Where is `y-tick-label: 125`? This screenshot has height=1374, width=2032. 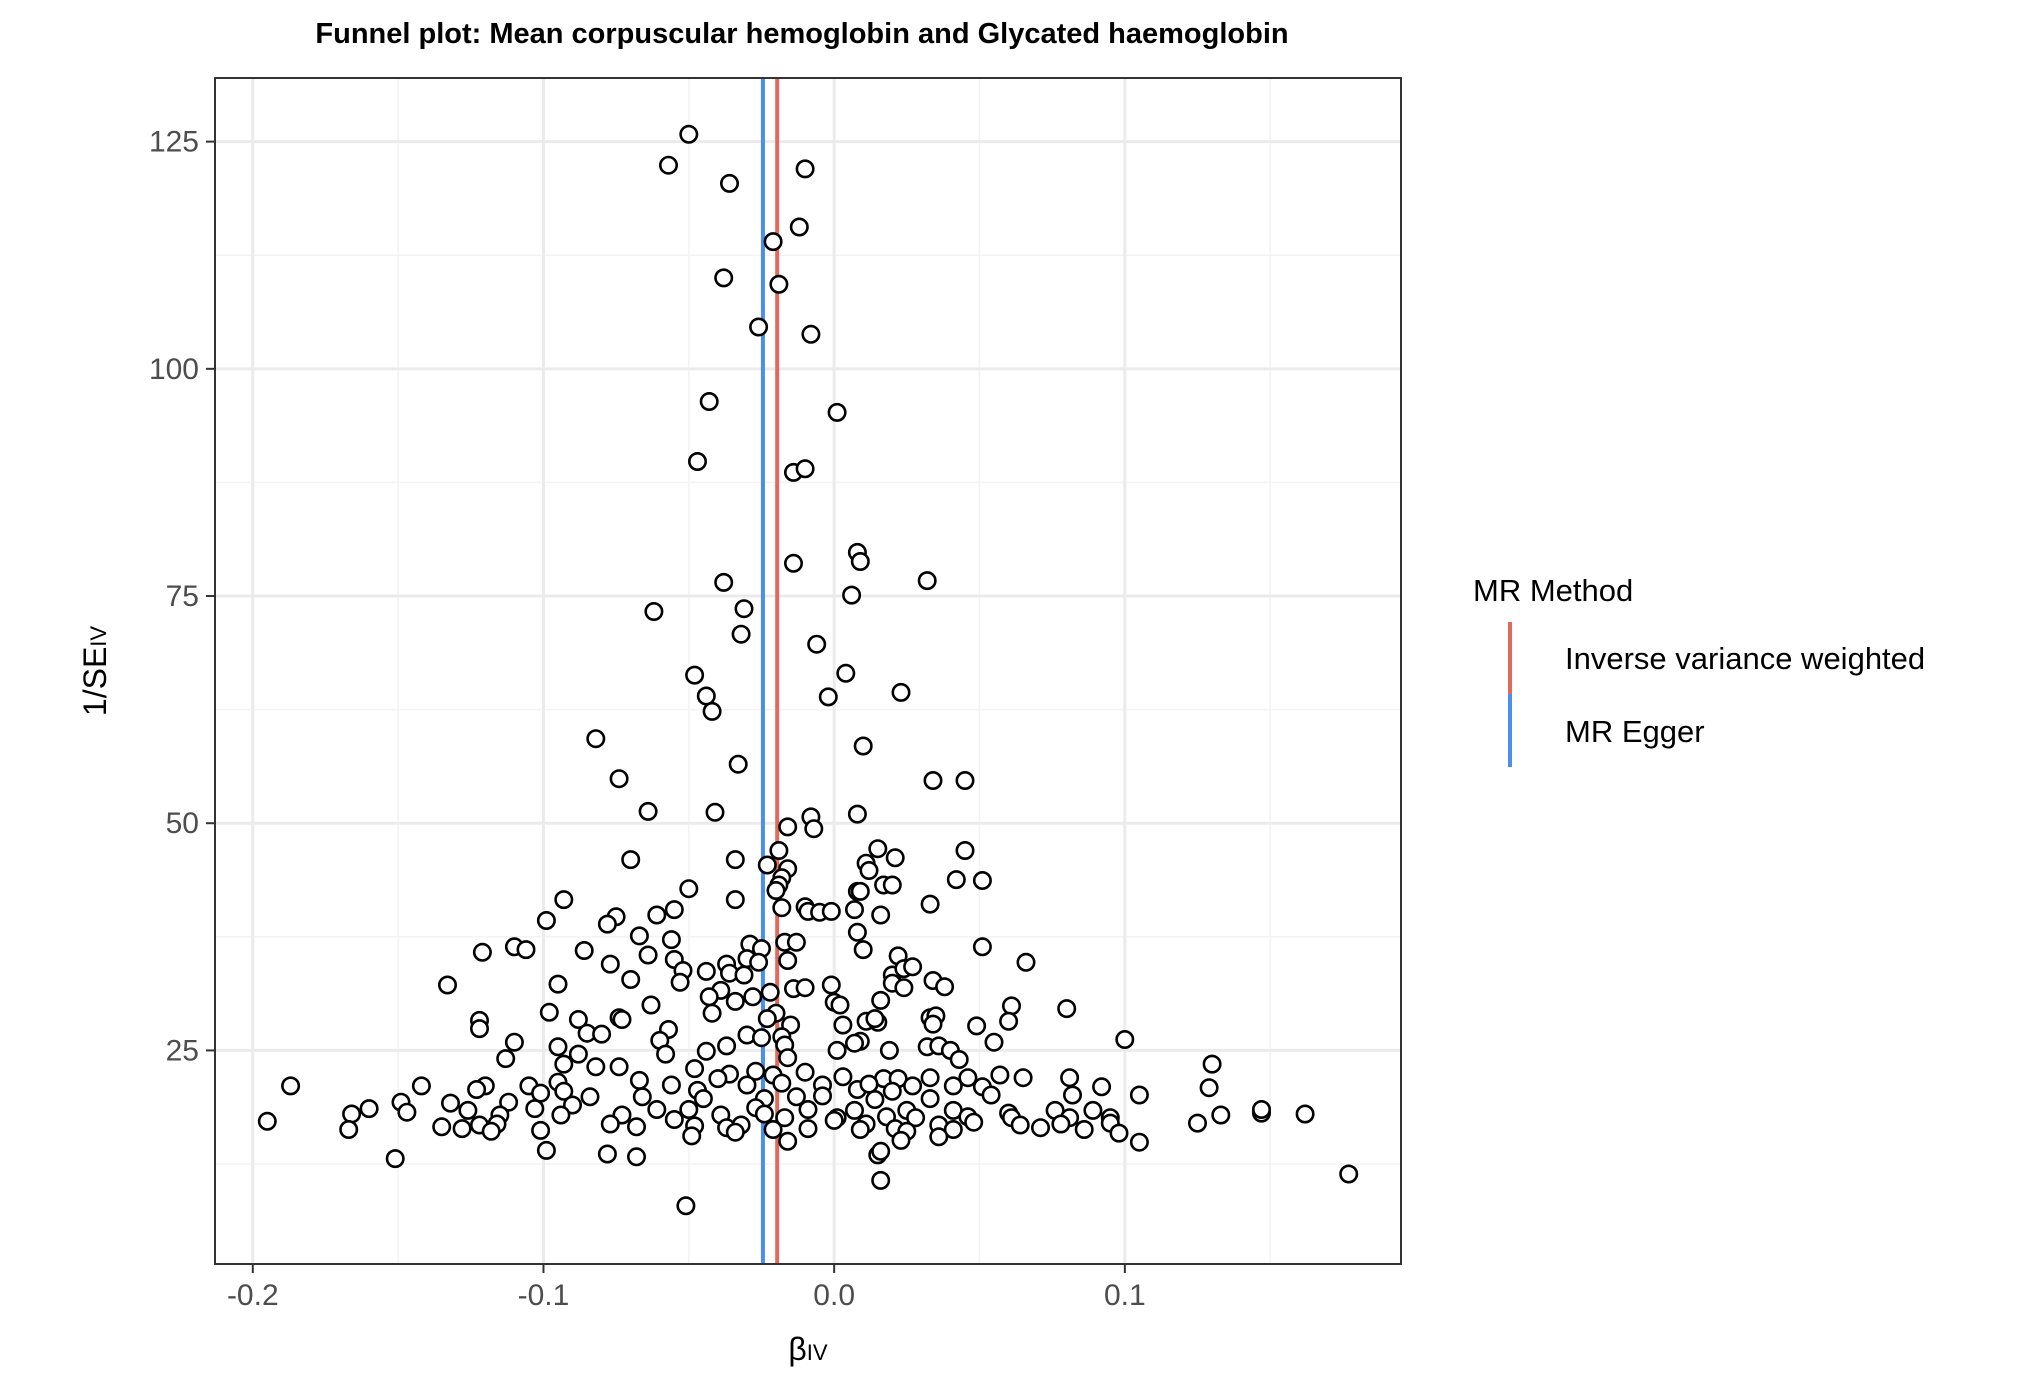 y-tick-label: 125 is located at coordinates (174, 142).